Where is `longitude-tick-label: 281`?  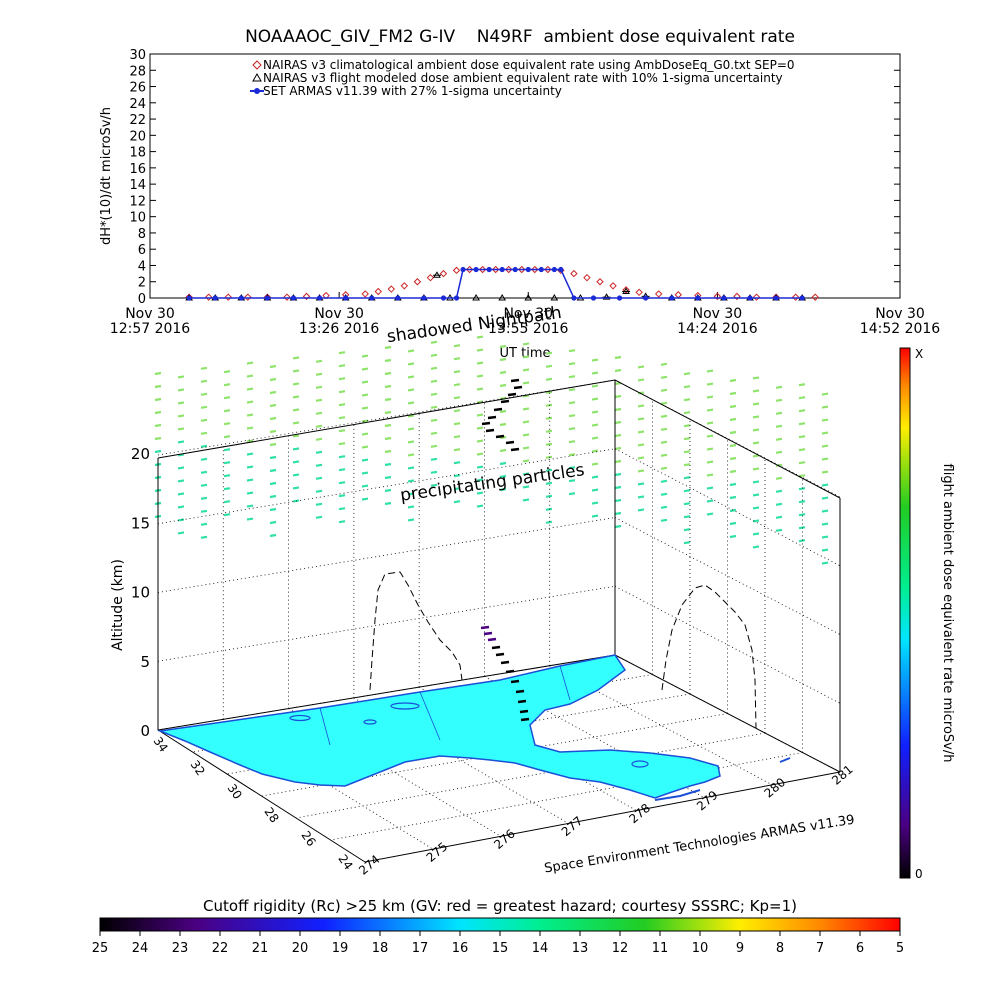
longitude-tick-label: 281 is located at coordinates (842, 774).